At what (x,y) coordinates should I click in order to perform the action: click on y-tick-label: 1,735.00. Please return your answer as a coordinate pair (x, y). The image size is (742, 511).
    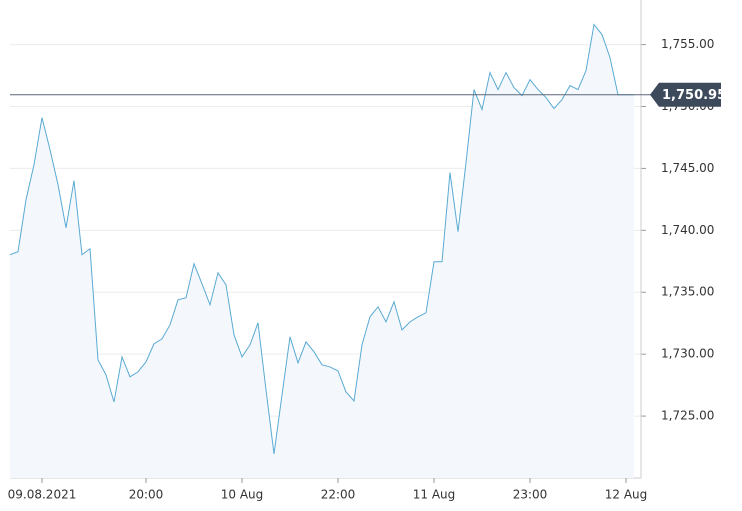
    Looking at the image, I should click on (687, 292).